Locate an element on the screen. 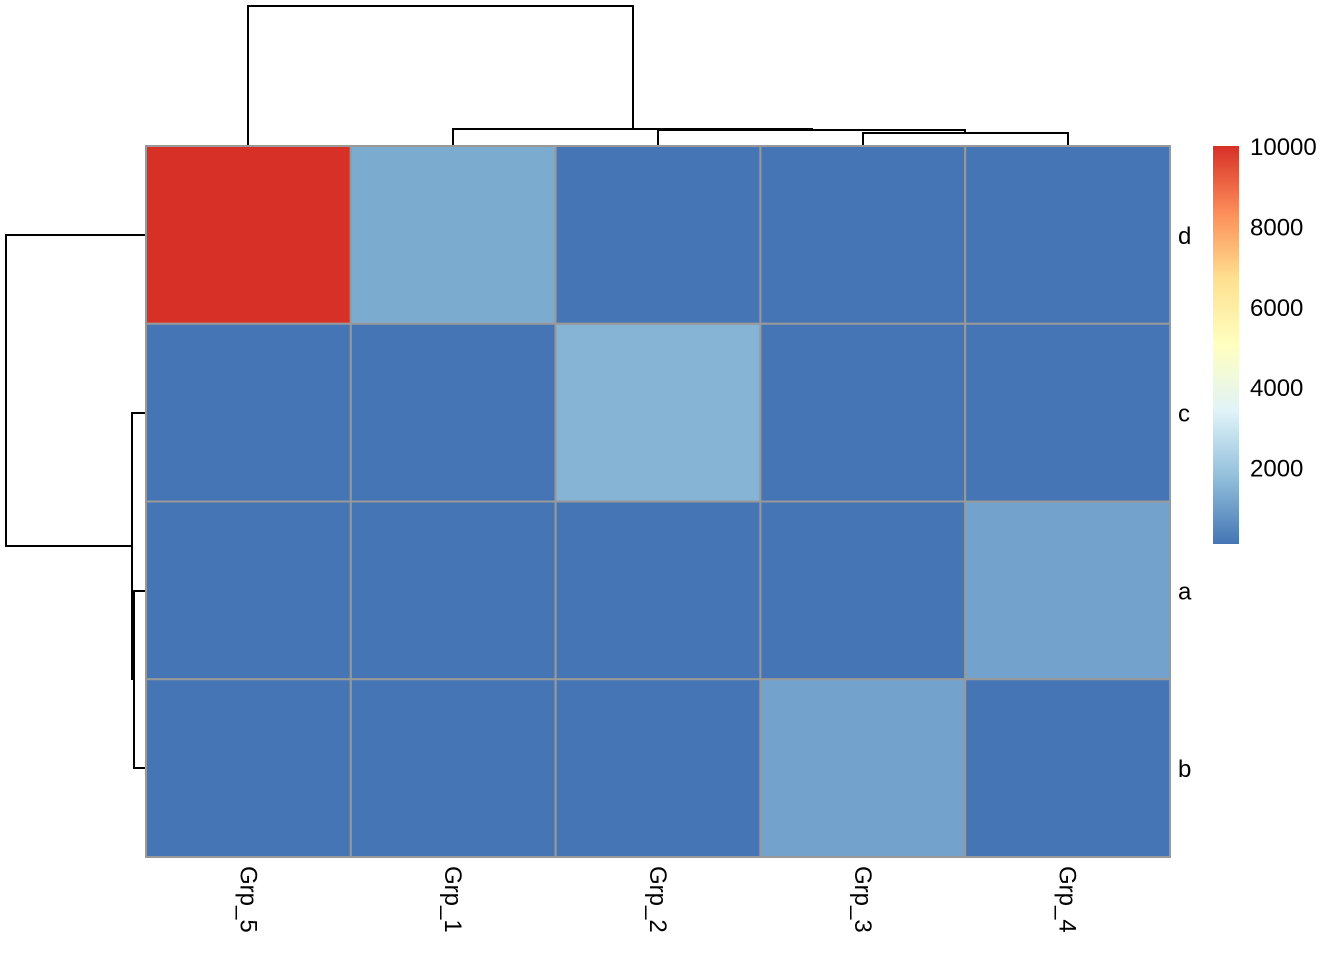 This screenshot has height=960, width=1344. column-label: Grp_4 is located at coordinates (1067, 899).